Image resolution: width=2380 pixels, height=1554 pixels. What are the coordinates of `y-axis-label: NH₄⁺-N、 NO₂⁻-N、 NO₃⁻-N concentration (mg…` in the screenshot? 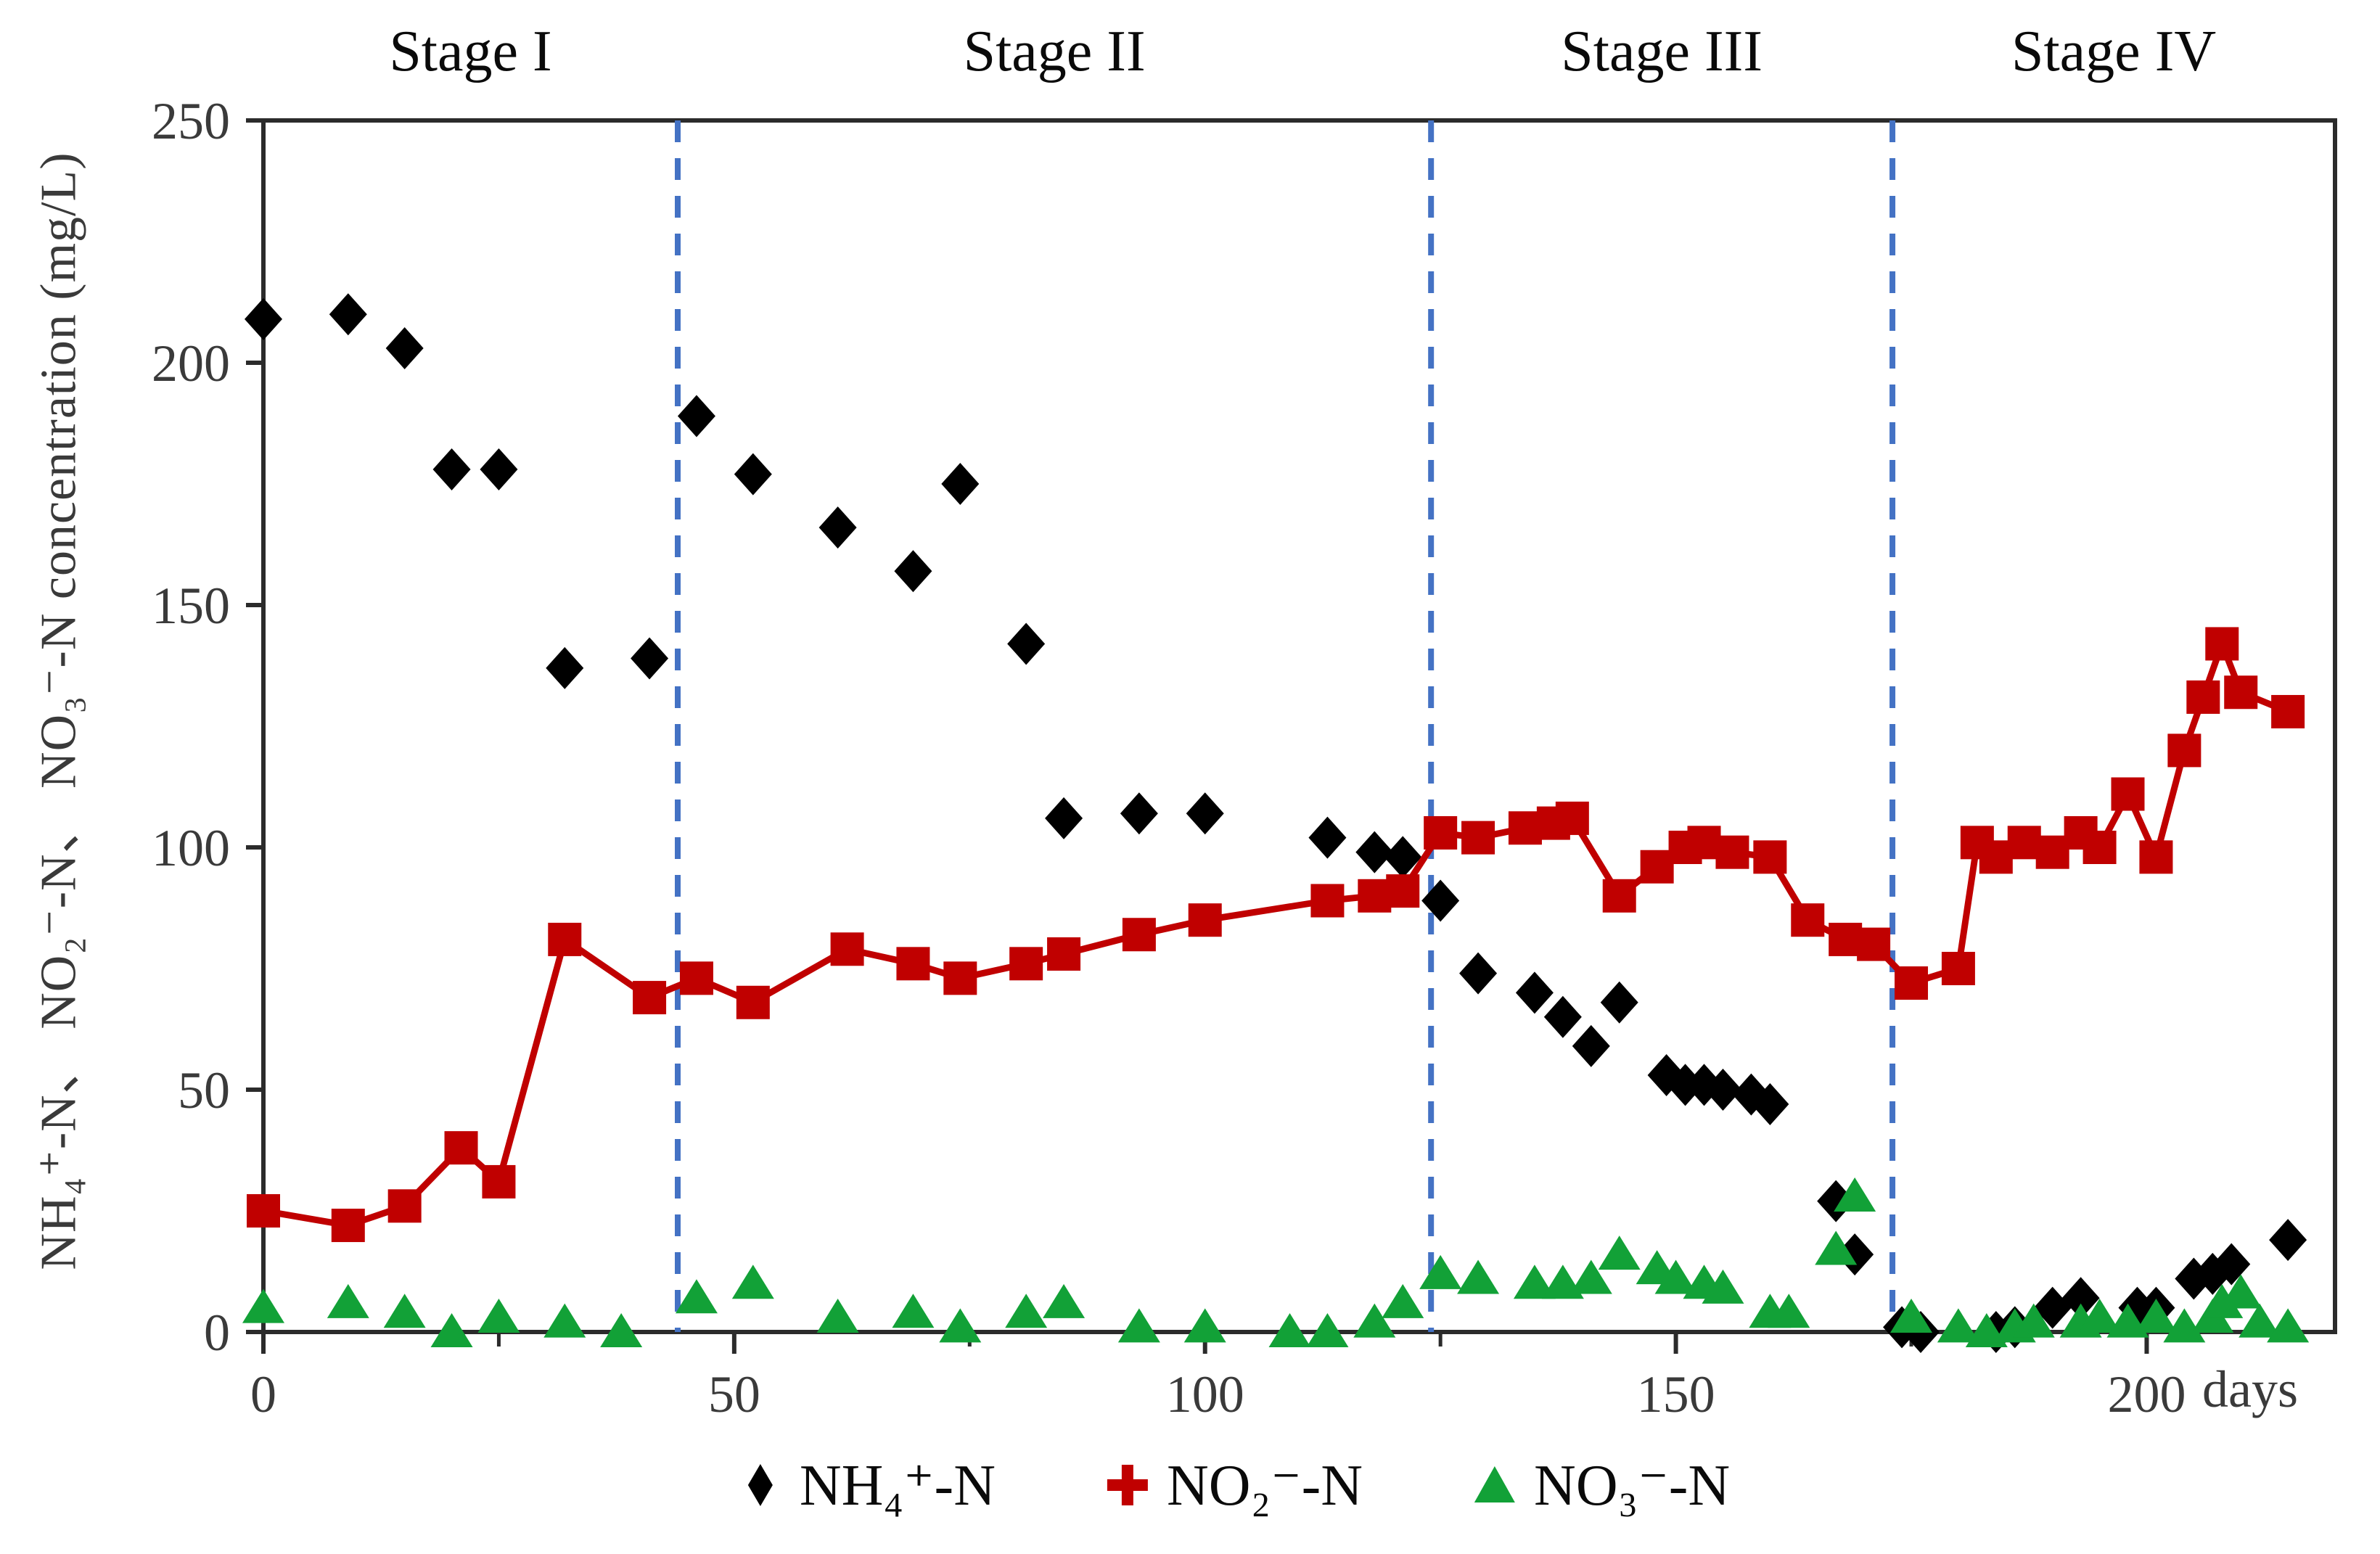 It's located at (58, 711).